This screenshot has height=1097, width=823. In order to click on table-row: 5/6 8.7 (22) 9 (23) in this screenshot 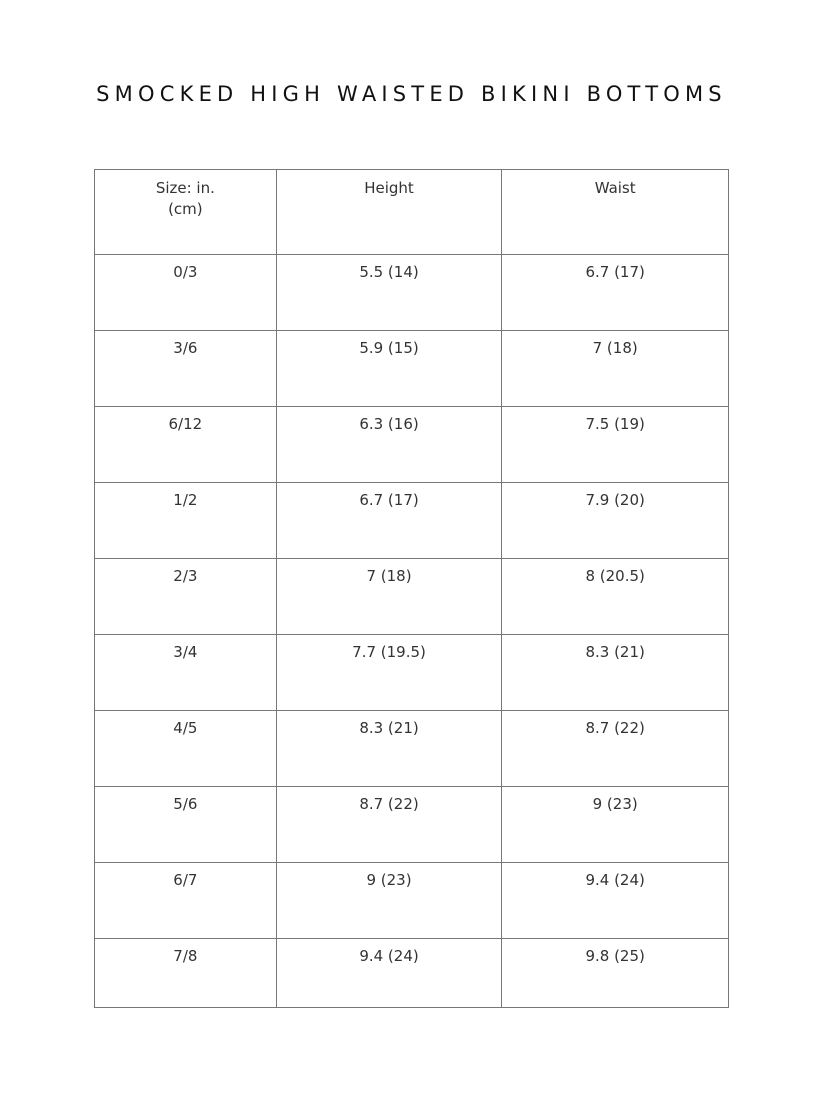, I will do `click(411, 824)`.